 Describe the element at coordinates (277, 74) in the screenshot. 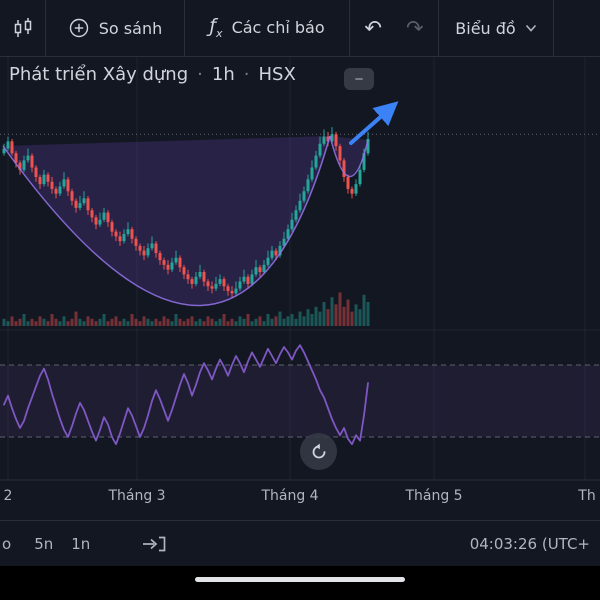

I see `exchange-label: HSX` at that location.